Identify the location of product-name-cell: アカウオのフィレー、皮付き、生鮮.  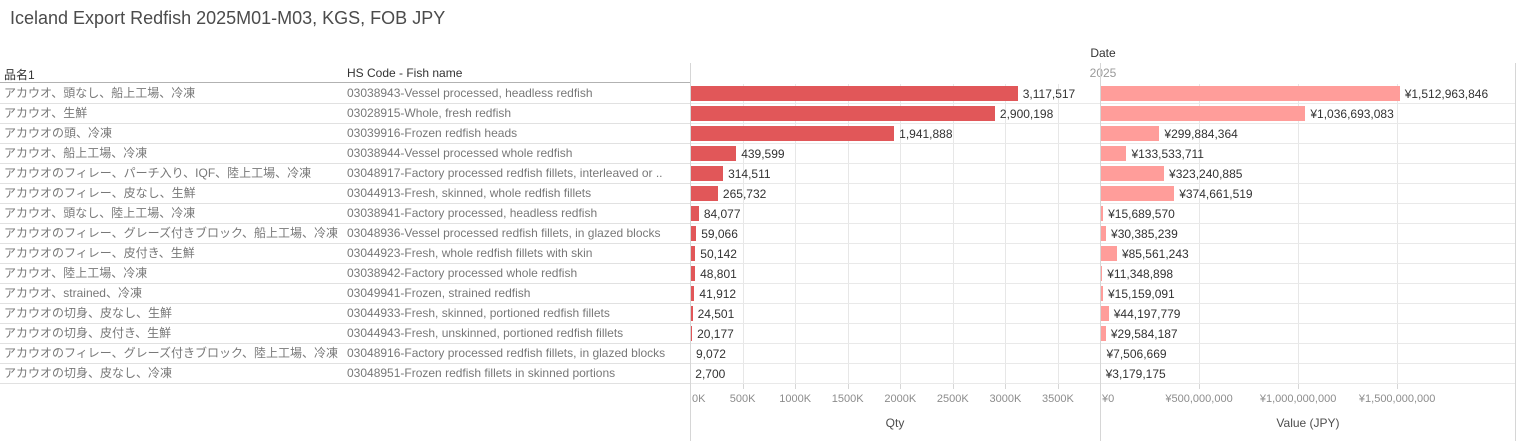
(173, 254).